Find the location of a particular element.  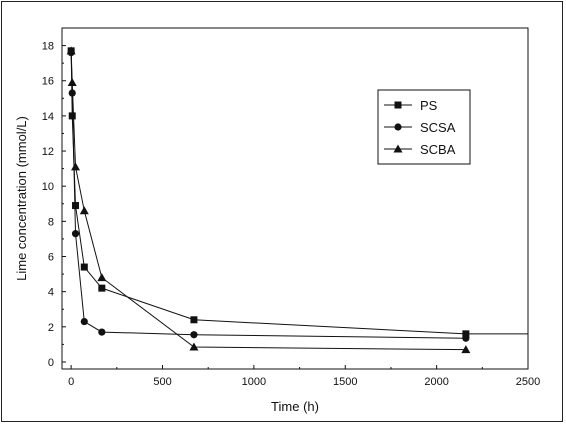

y-axis-title: Lime concentration (mmol/L) is located at coordinates (21, 198).